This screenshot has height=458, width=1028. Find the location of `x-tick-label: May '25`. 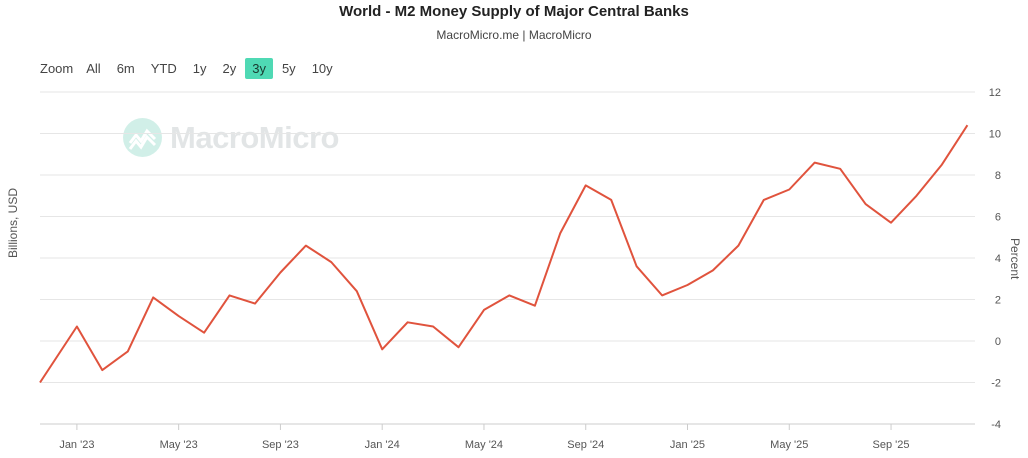

x-tick-label: May '25 is located at coordinates (789, 445).